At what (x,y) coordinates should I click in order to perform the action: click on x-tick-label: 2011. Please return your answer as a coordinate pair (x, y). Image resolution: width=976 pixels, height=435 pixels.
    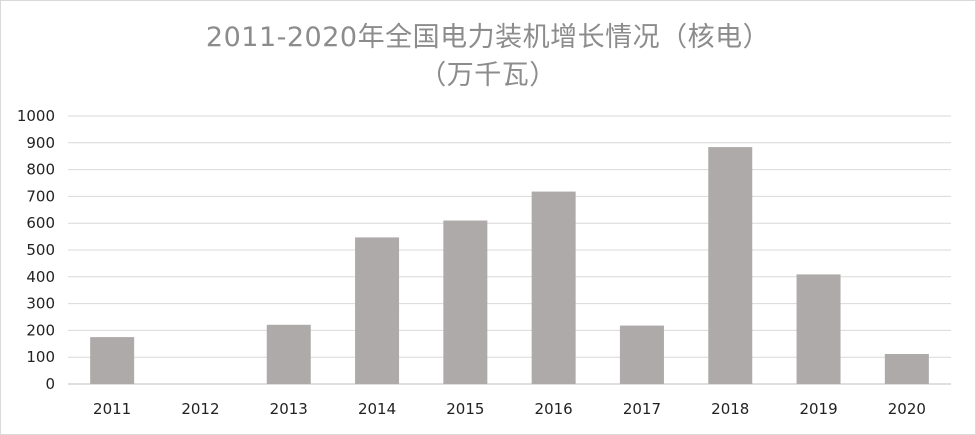
    Looking at the image, I should click on (112, 409).